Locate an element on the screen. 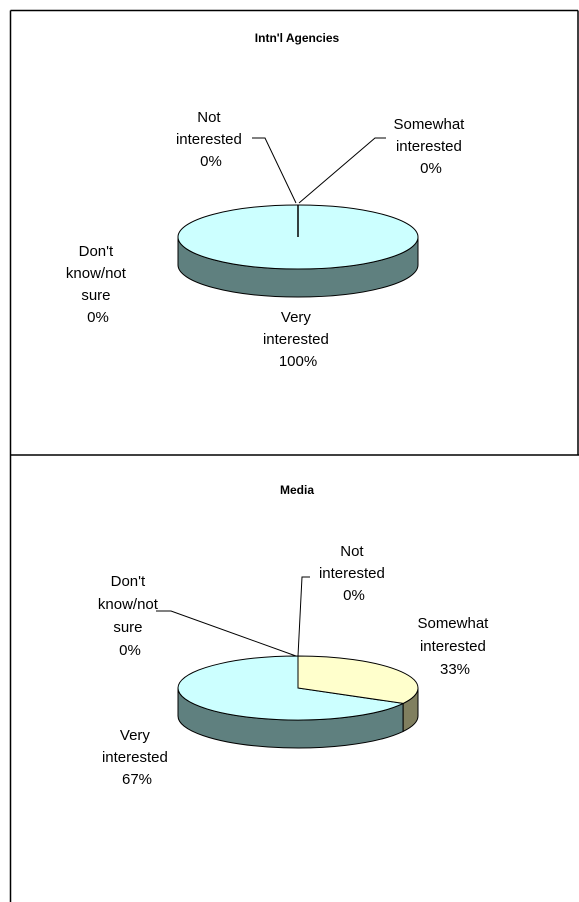  chart-title: Intn'l Agencies is located at coordinates (297, 38).